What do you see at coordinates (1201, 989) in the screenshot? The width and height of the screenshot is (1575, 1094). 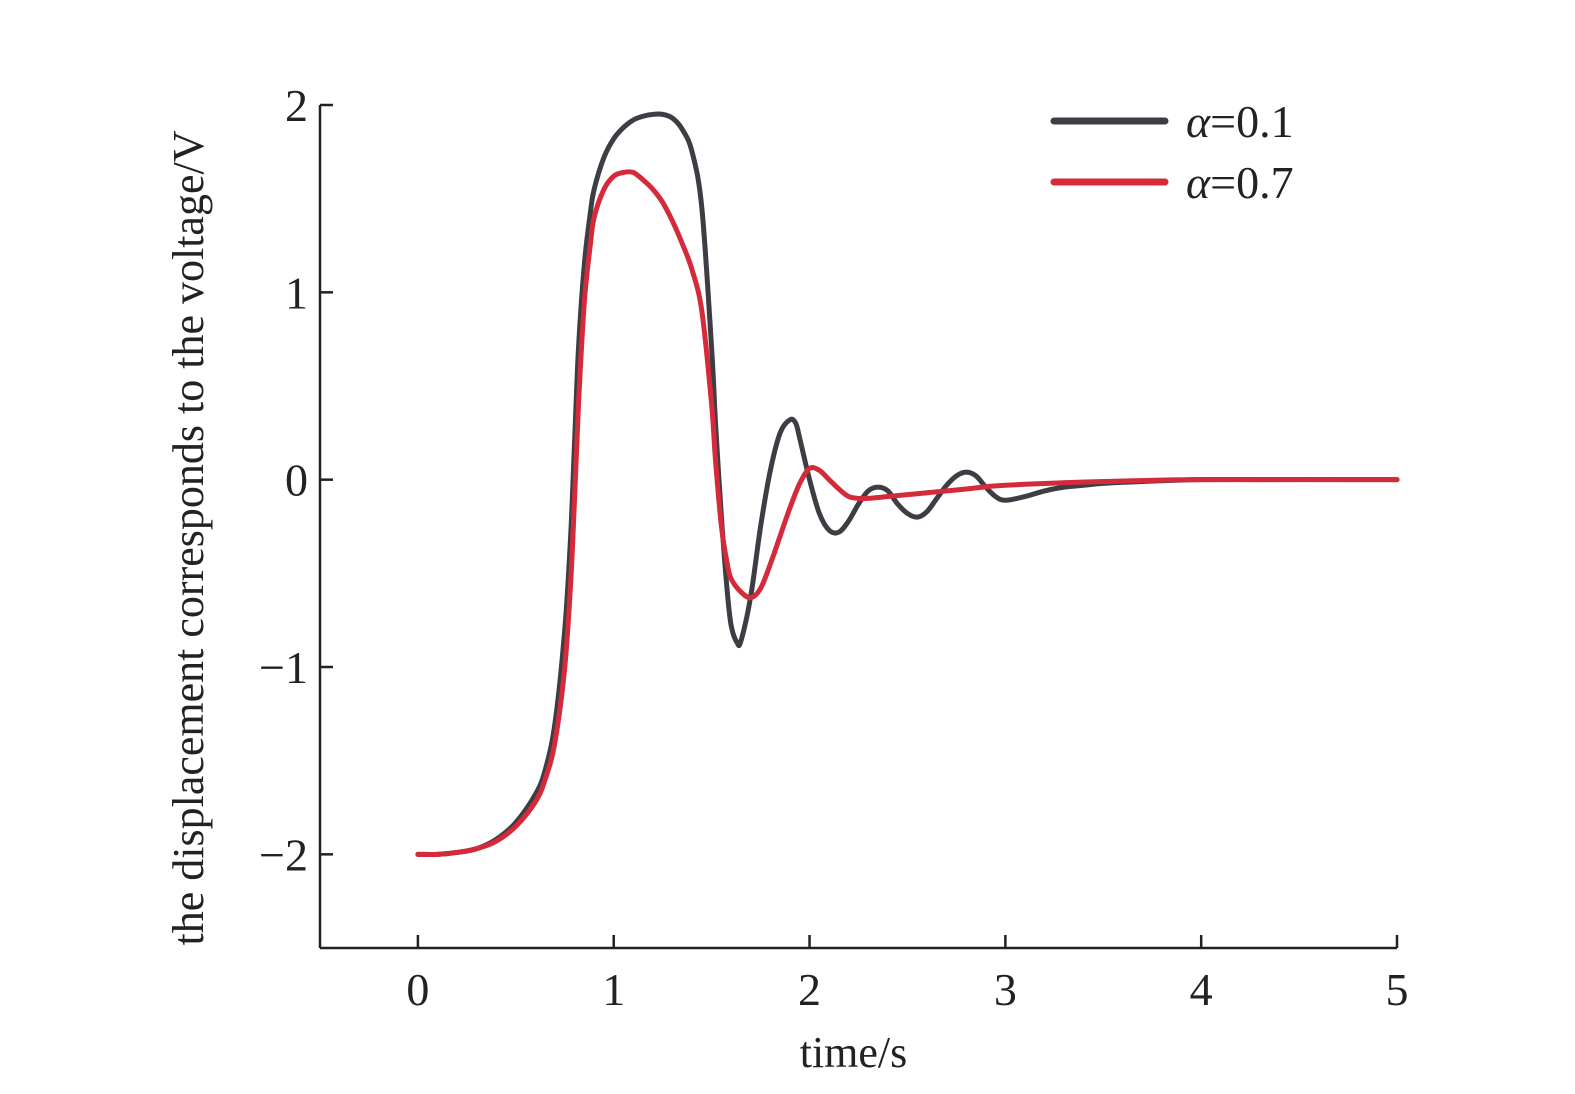 I see `x-tick-label: 4` at bounding box center [1201, 989].